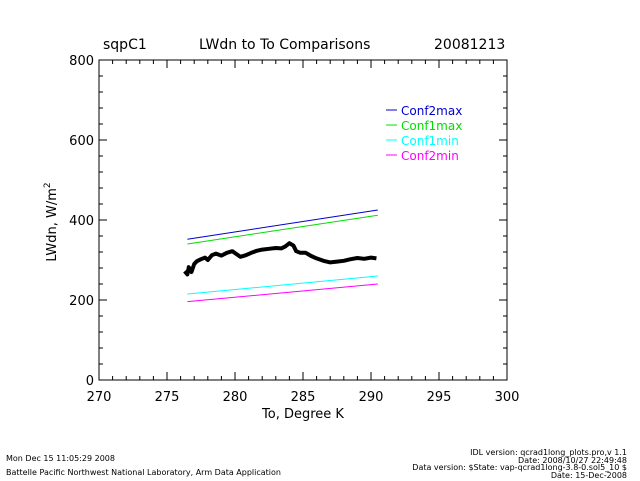  What do you see at coordinates (81, 141) in the screenshot?
I see `y-tick-label: 600` at bounding box center [81, 141].